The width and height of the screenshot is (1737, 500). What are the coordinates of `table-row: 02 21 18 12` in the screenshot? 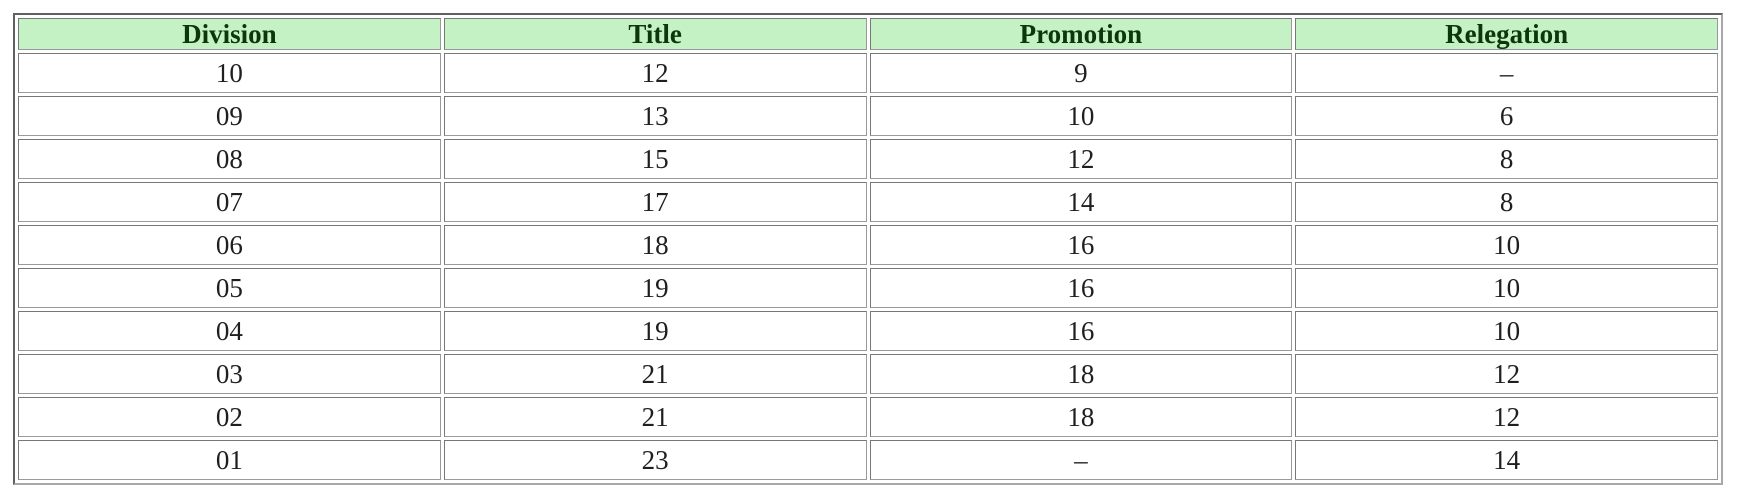 It's located at (868, 417).